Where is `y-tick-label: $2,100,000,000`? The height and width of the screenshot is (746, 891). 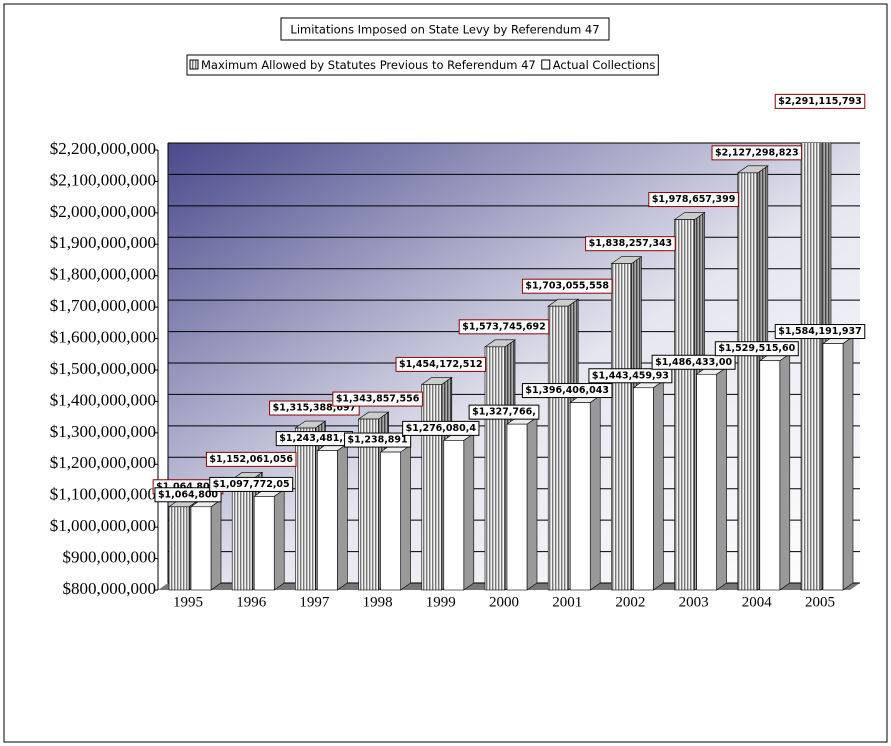
y-tick-label: $2,100,000,000 is located at coordinates (103, 179).